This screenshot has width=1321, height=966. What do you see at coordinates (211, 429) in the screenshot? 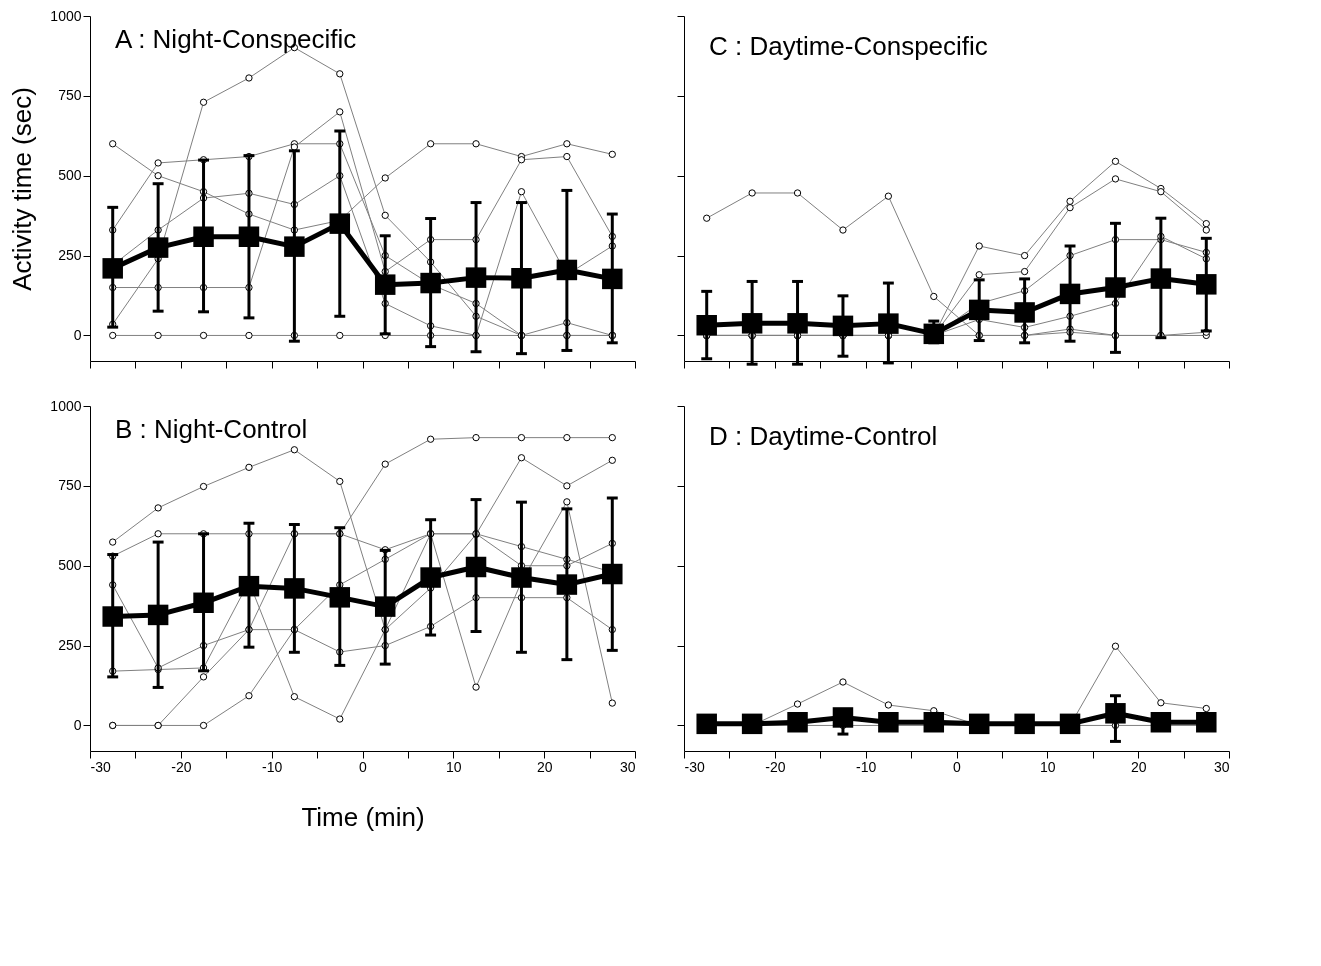
I see `chart-title: B : Night-Control` at bounding box center [211, 429].